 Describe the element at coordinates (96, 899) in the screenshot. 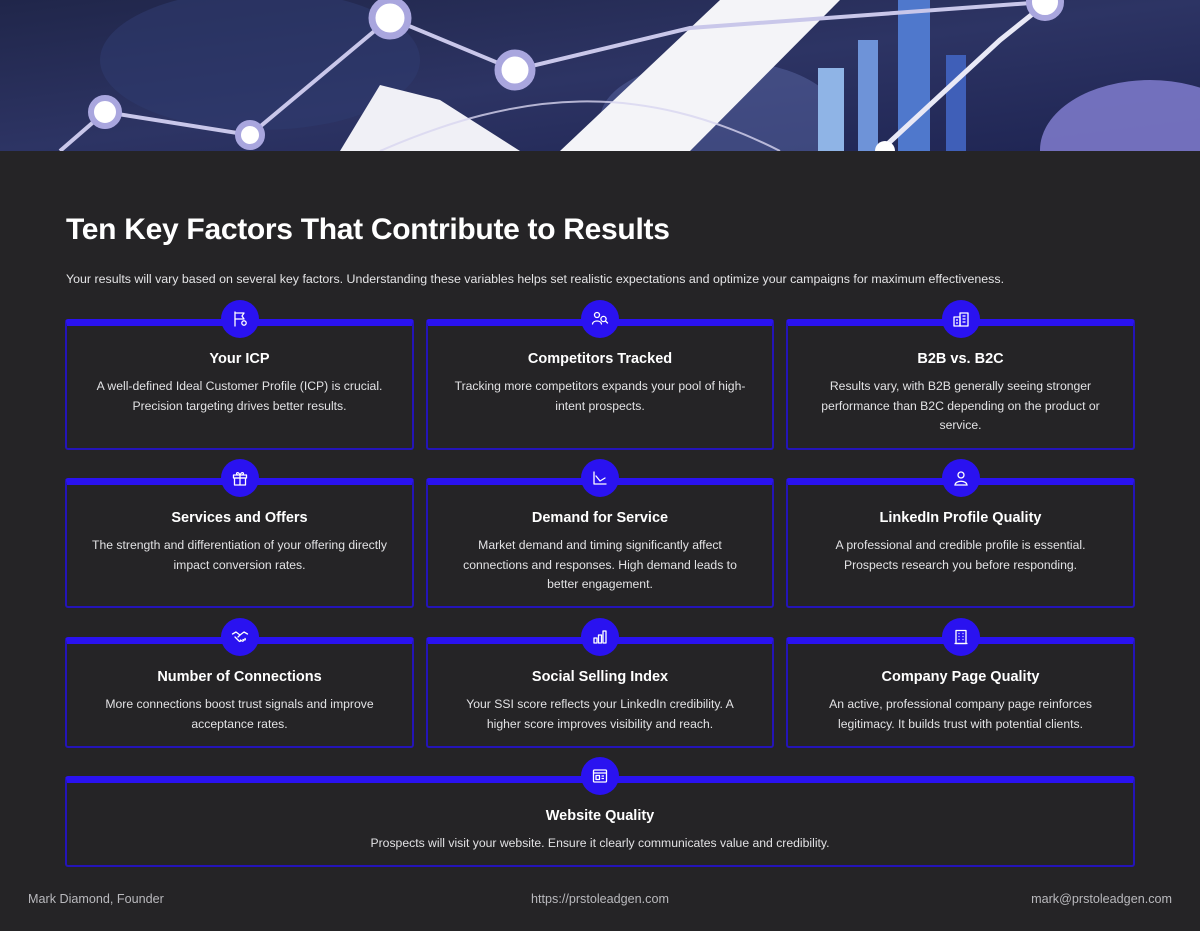

I see `footer-author: Mark Diamond, Founder` at that location.